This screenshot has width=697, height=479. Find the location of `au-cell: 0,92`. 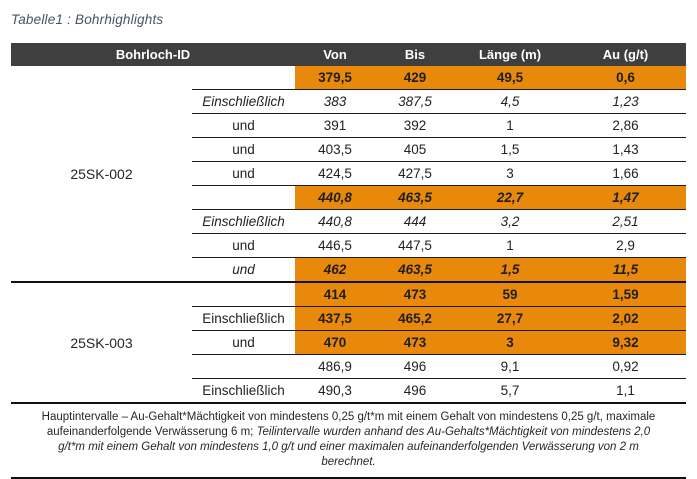

au-cell: 0,92 is located at coordinates (626, 366).